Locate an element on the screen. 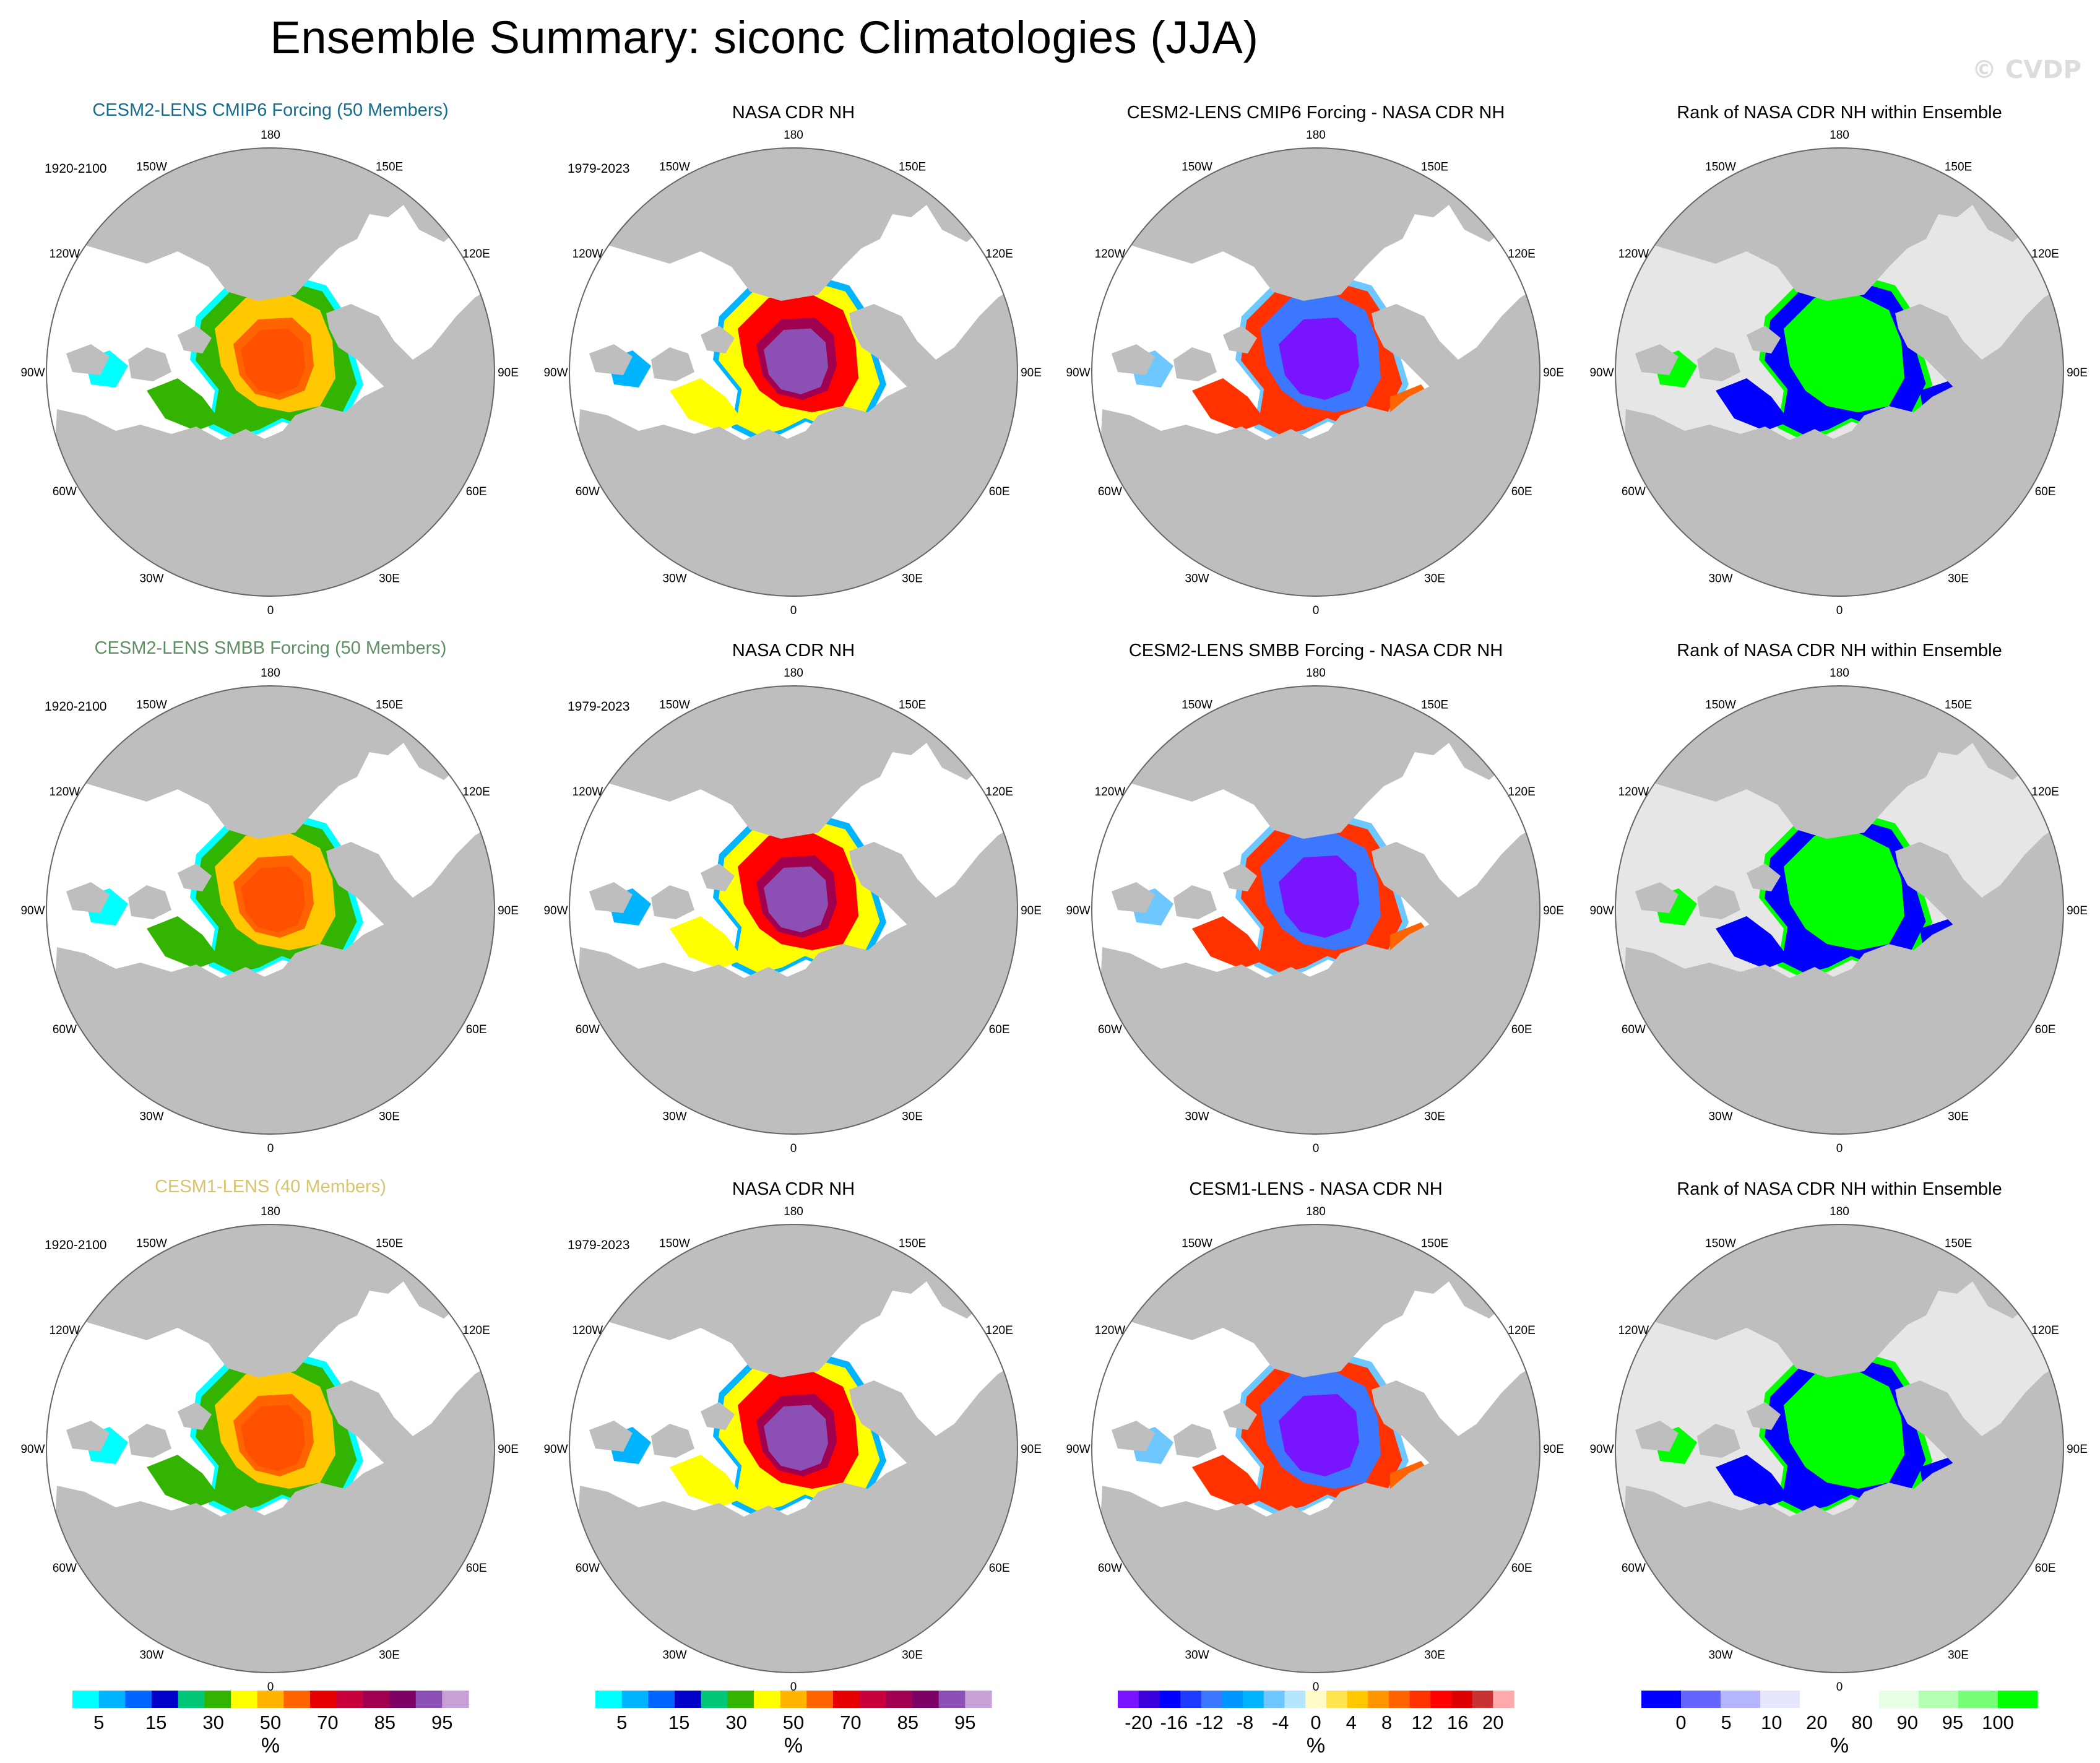  colorbar-tick-label: 95 is located at coordinates (964, 1722).